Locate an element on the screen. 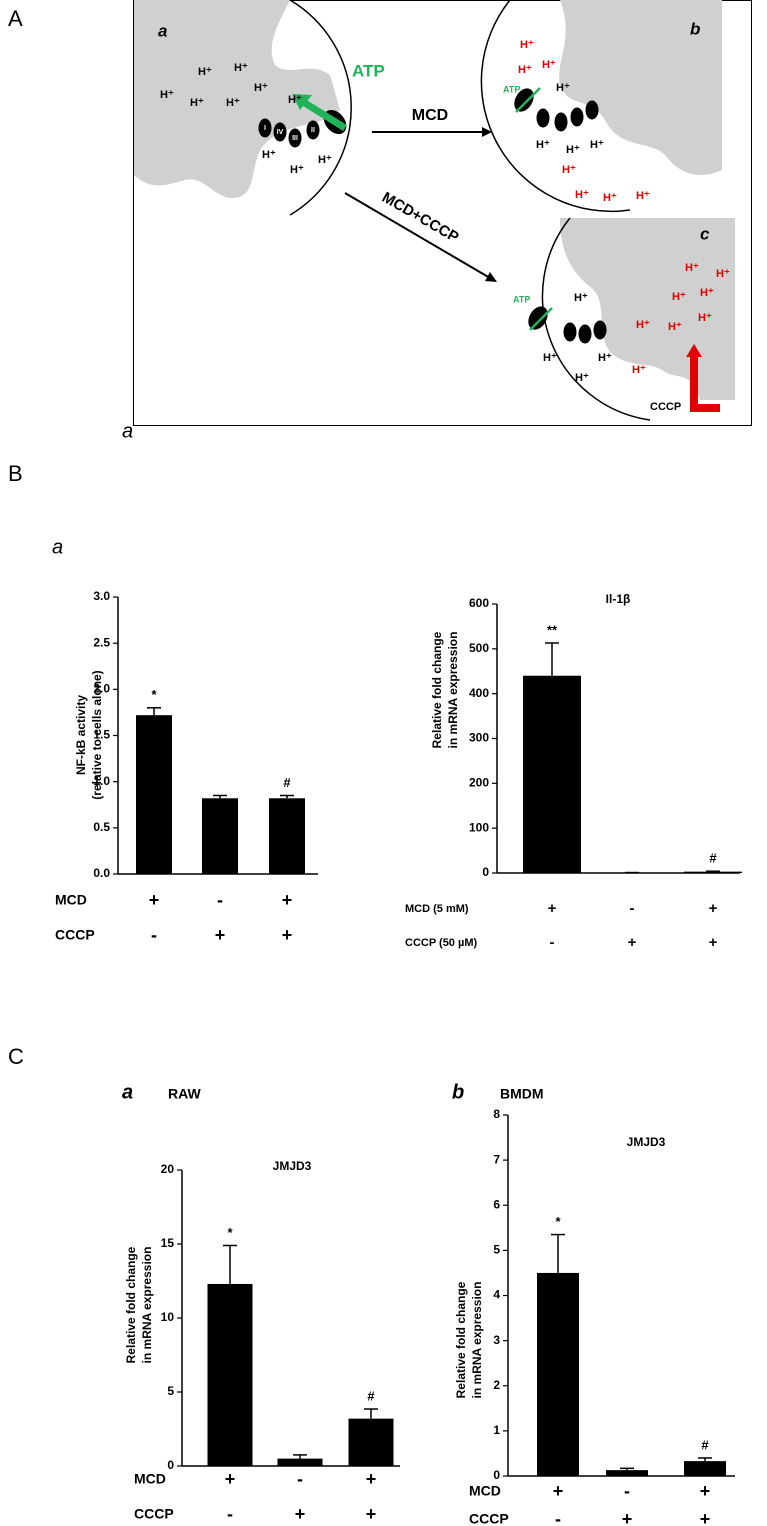 Image resolution: width=767 pixels, height=1526 pixels. y-tick-label: 500 is located at coordinates (479, 648).